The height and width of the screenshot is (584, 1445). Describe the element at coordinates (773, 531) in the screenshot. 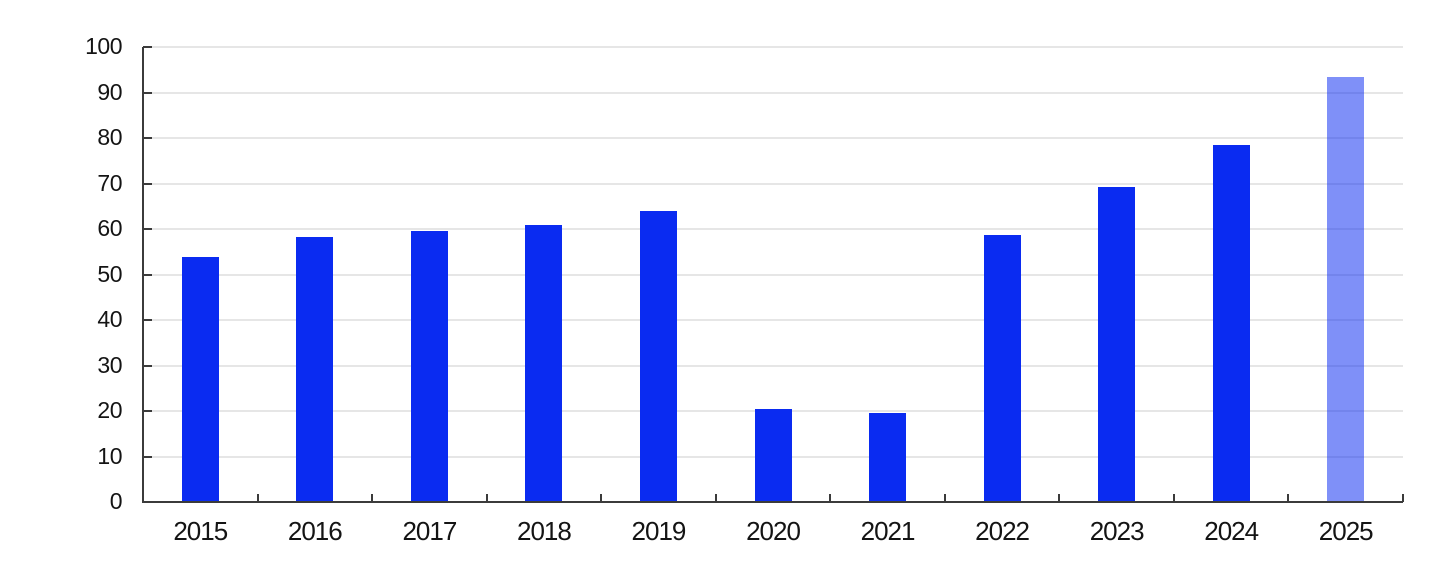

I see `x-axis-label: 2020` at that location.